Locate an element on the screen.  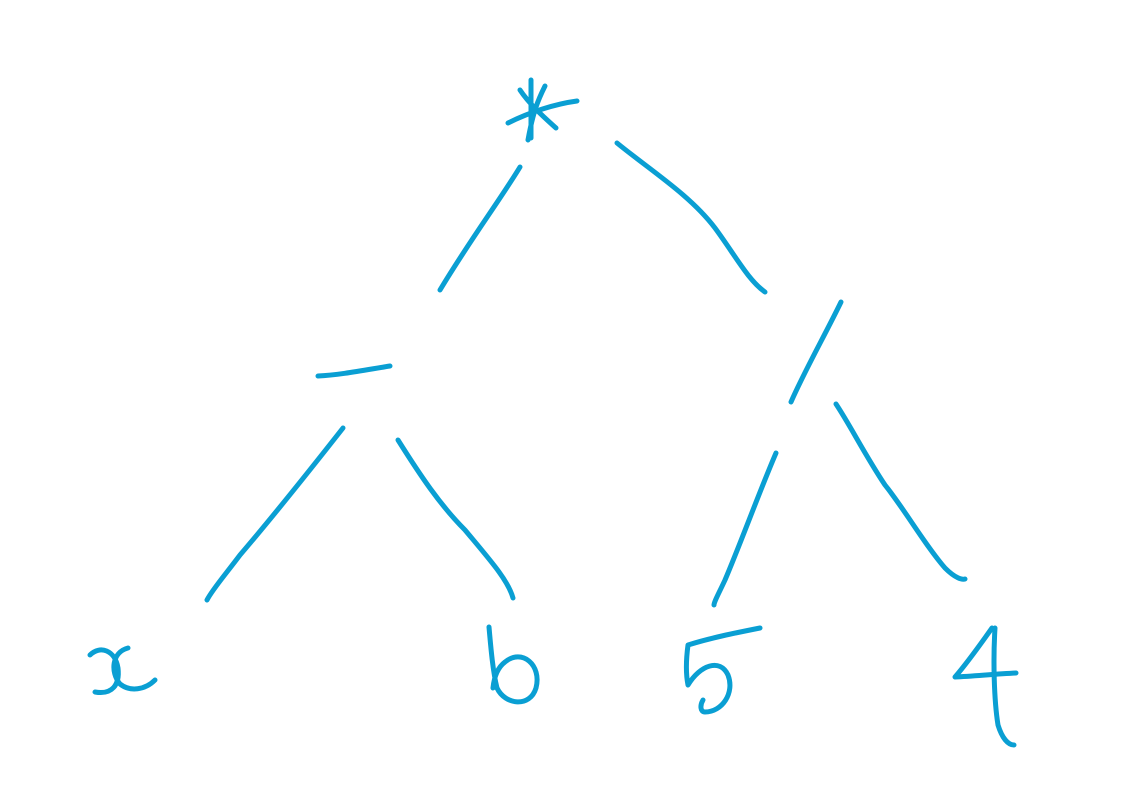
edge-minus-to-x is located at coordinates (275, 514).